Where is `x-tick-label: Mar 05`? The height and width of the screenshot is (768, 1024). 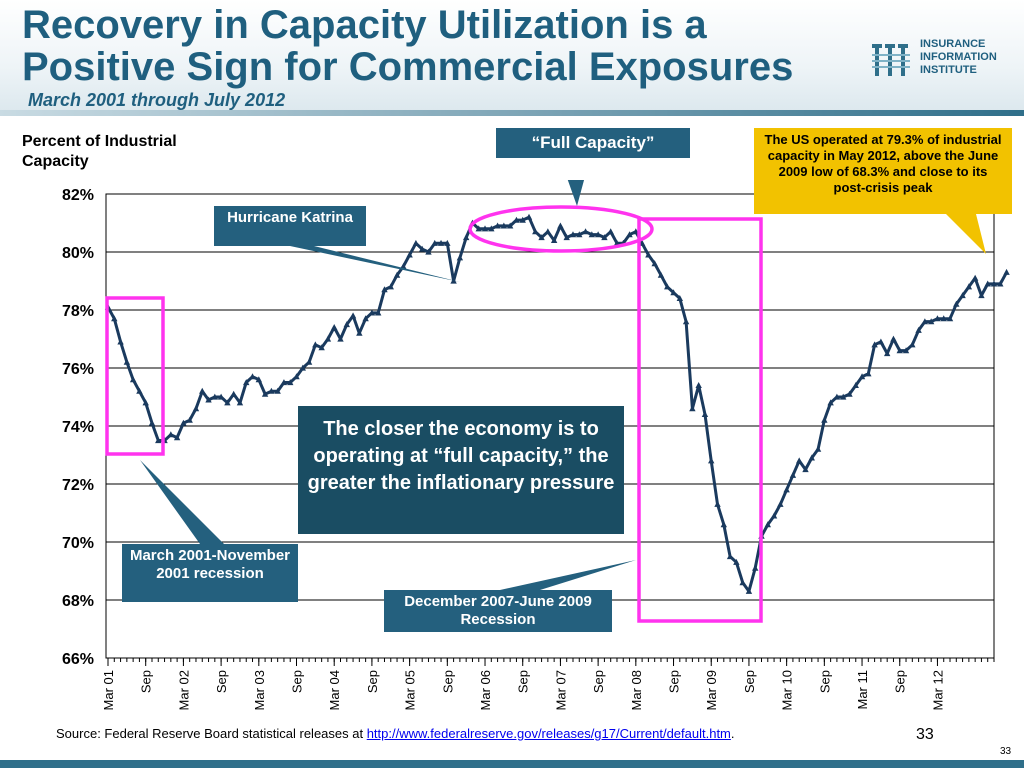 x-tick-label: Mar 05 is located at coordinates (410, 690).